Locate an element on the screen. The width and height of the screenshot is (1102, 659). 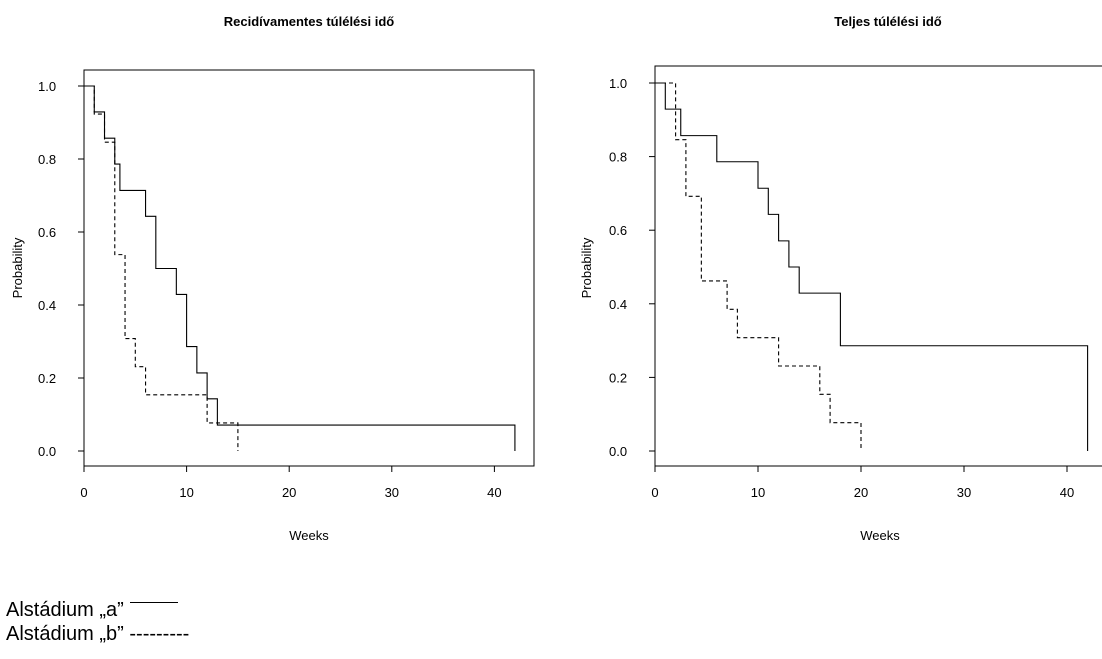
legend-label-a: Alstádium „a” is located at coordinates (65, 610).